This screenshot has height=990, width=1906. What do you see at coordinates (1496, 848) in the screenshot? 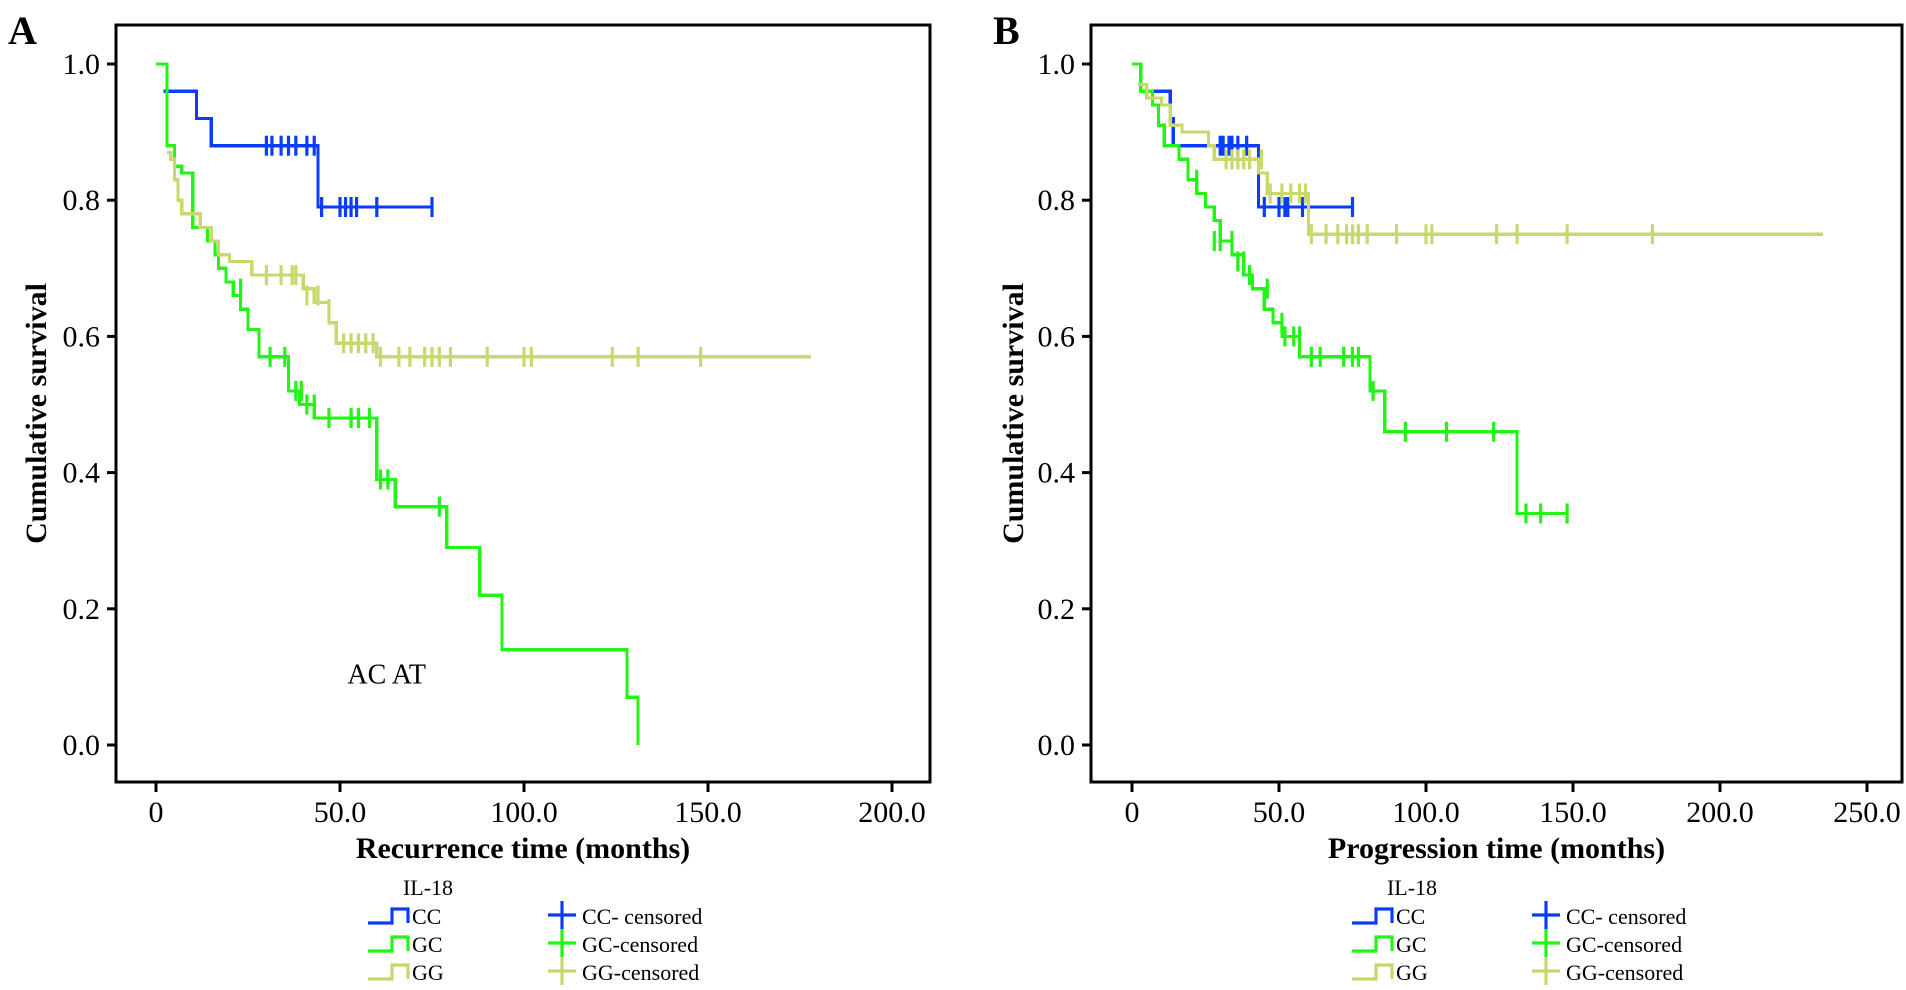
I see `x-axis-title: Progression time (months)` at bounding box center [1496, 848].